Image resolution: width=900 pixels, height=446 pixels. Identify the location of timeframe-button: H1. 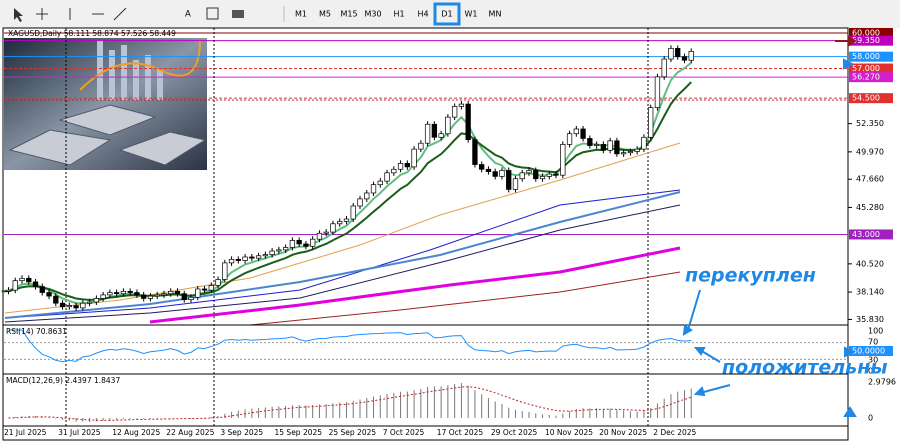
(398, 14).